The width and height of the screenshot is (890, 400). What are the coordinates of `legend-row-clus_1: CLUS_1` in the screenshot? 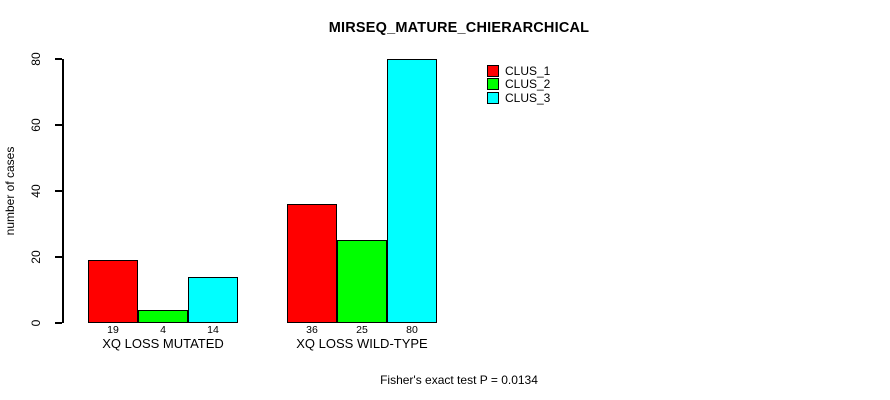 It's located at (518, 71).